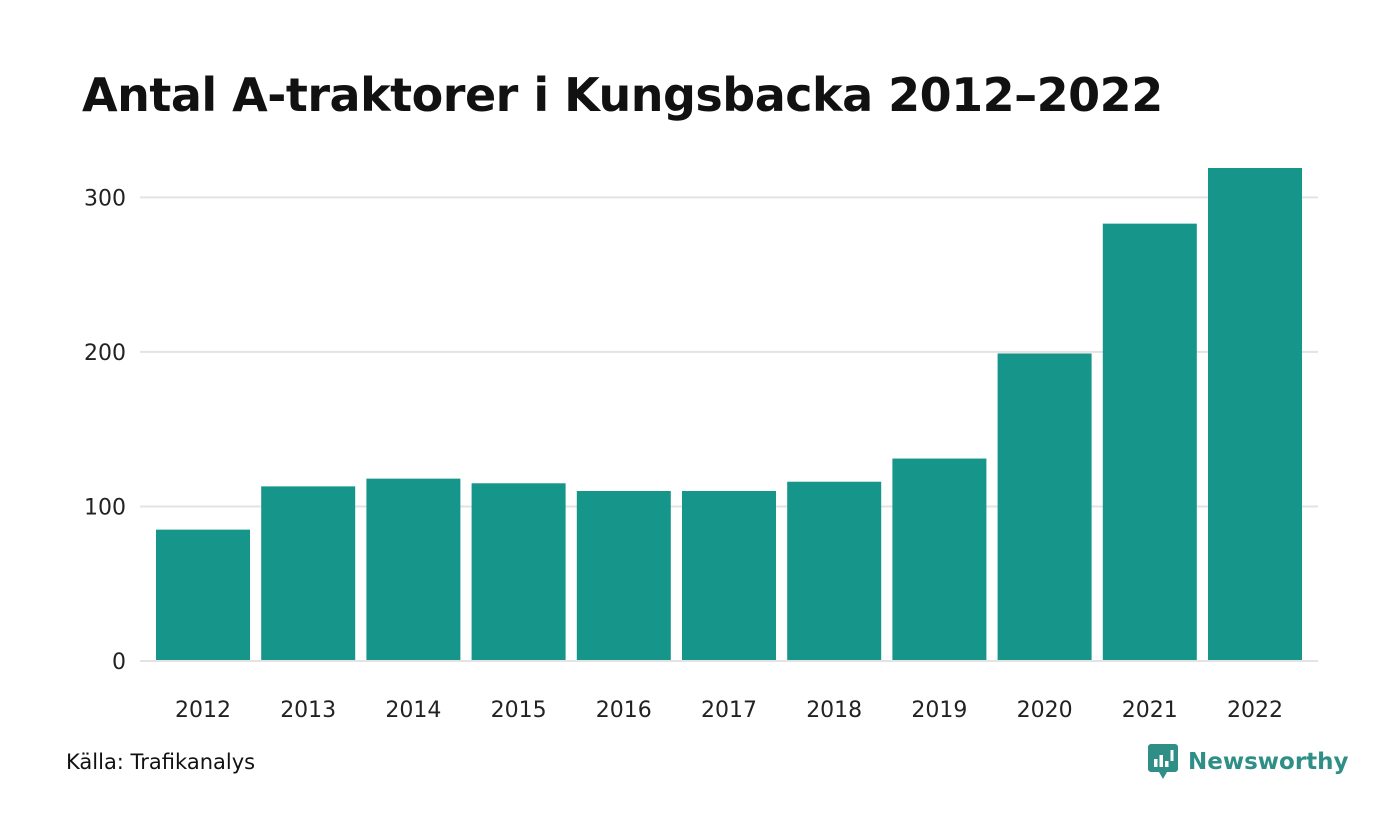 Image resolution: width=1400 pixels, height=840 pixels. Describe the element at coordinates (729, 576) in the screenshot. I see `bar-2017` at that location.